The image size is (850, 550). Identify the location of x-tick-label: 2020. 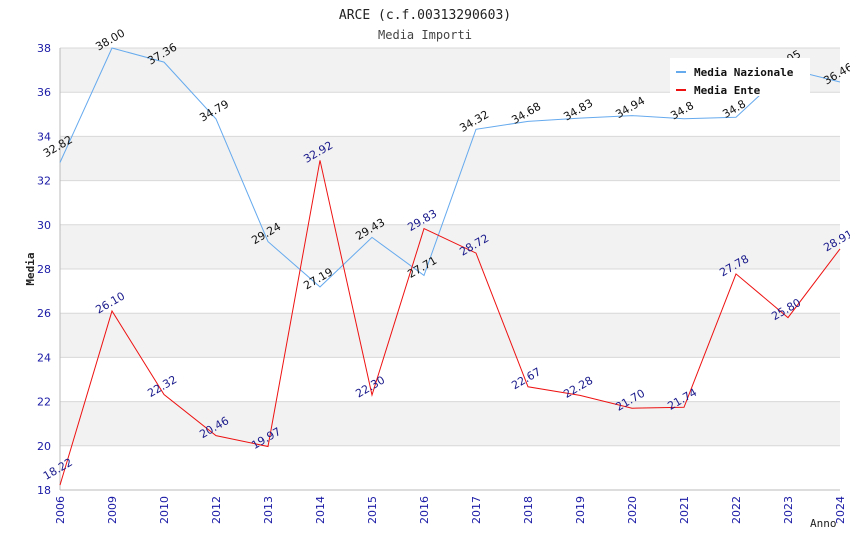
(632, 510).